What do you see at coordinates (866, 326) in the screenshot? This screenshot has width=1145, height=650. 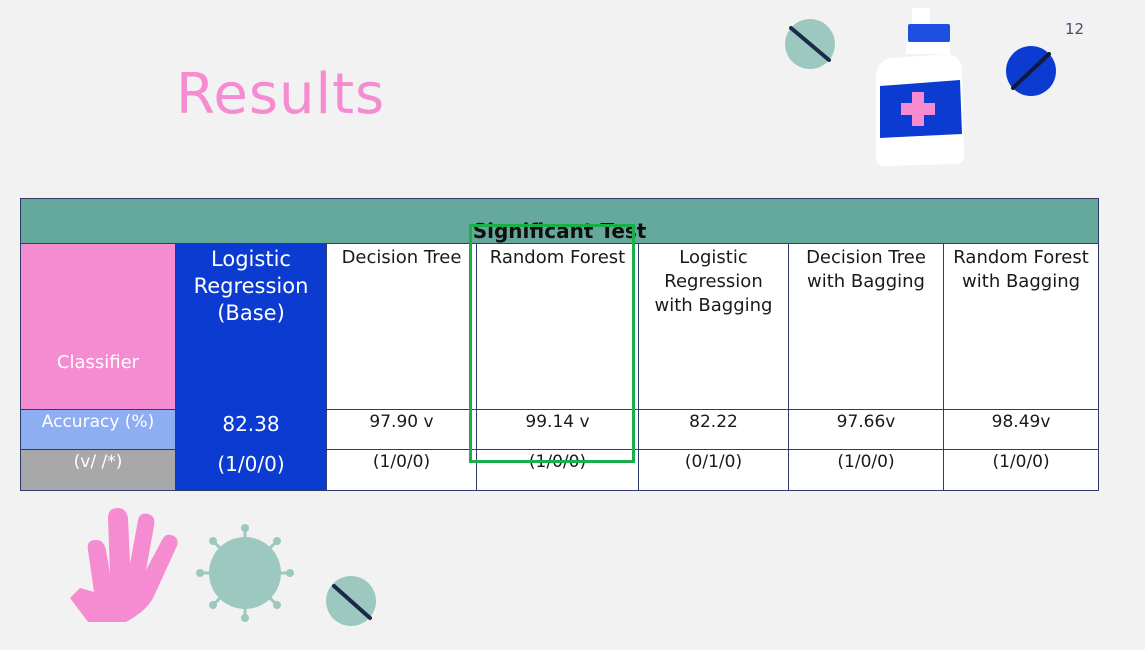 I see `column-header: Decision Tree with Bagging` at bounding box center [866, 326].